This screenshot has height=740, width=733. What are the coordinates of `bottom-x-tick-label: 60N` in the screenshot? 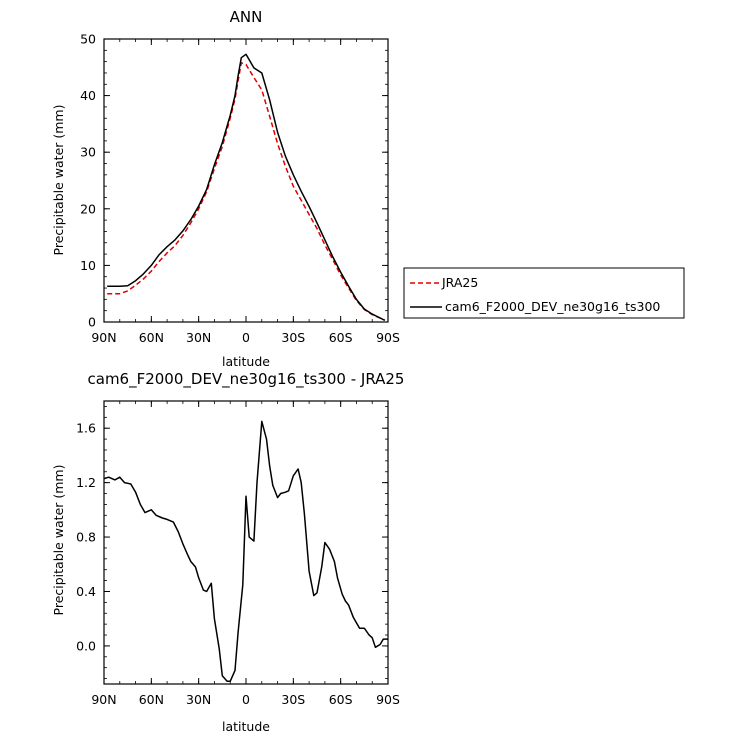 It's located at (151, 699).